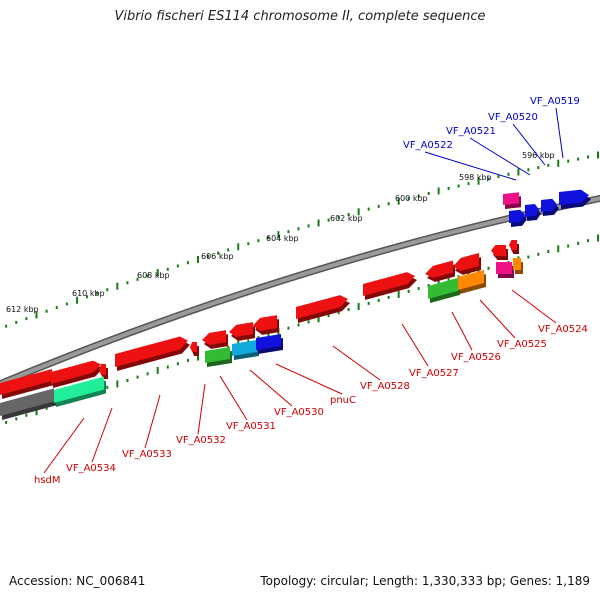 This screenshot has width=600, height=600. I want to click on gene-VF_A0519, so click(575, 199).